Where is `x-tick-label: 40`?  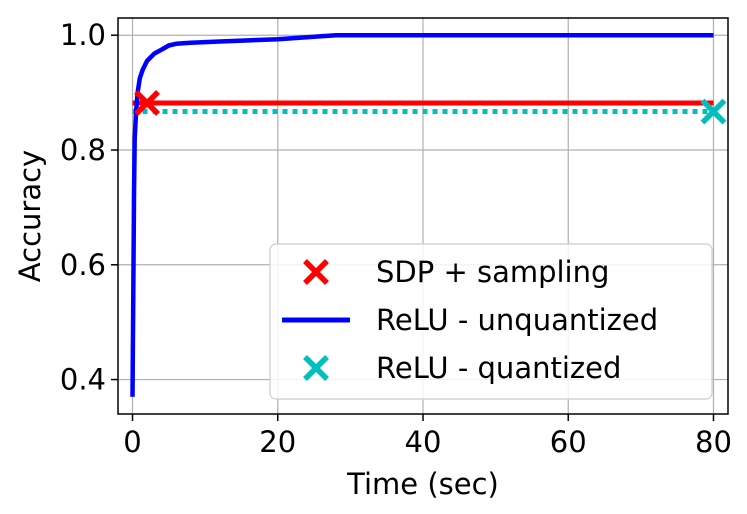
x-tick-label: 40 is located at coordinates (423, 442).